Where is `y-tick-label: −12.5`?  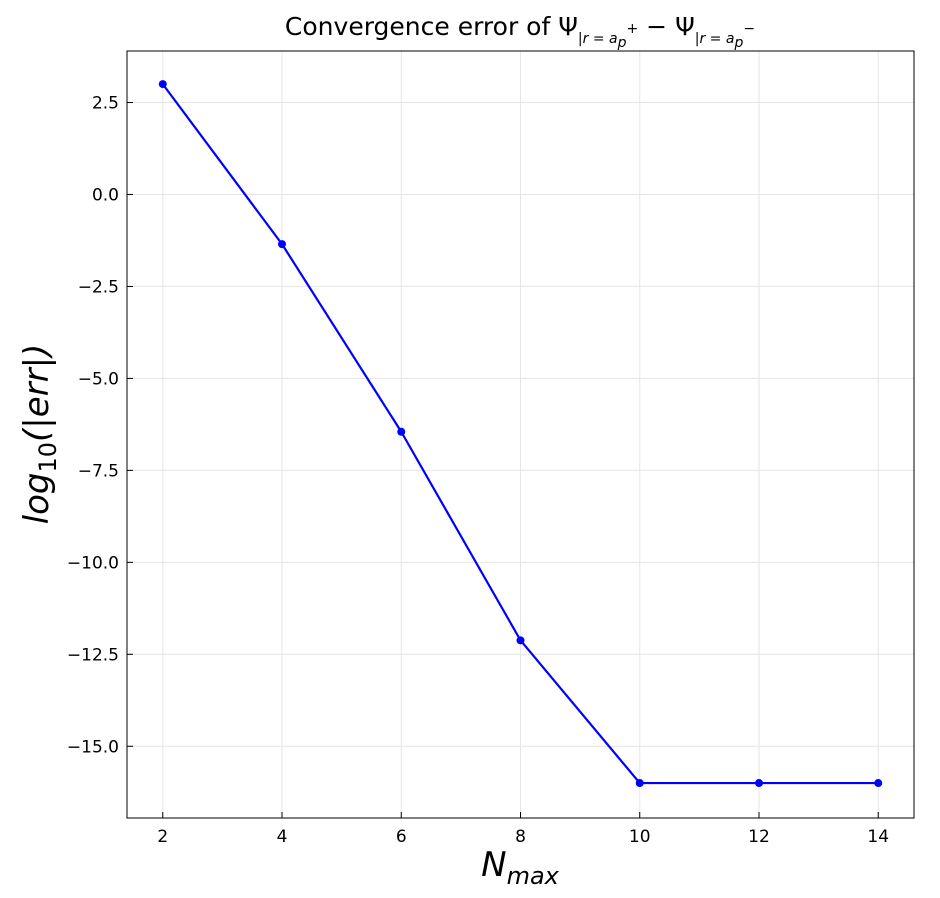
y-tick-label: −12.5 is located at coordinates (93, 655).